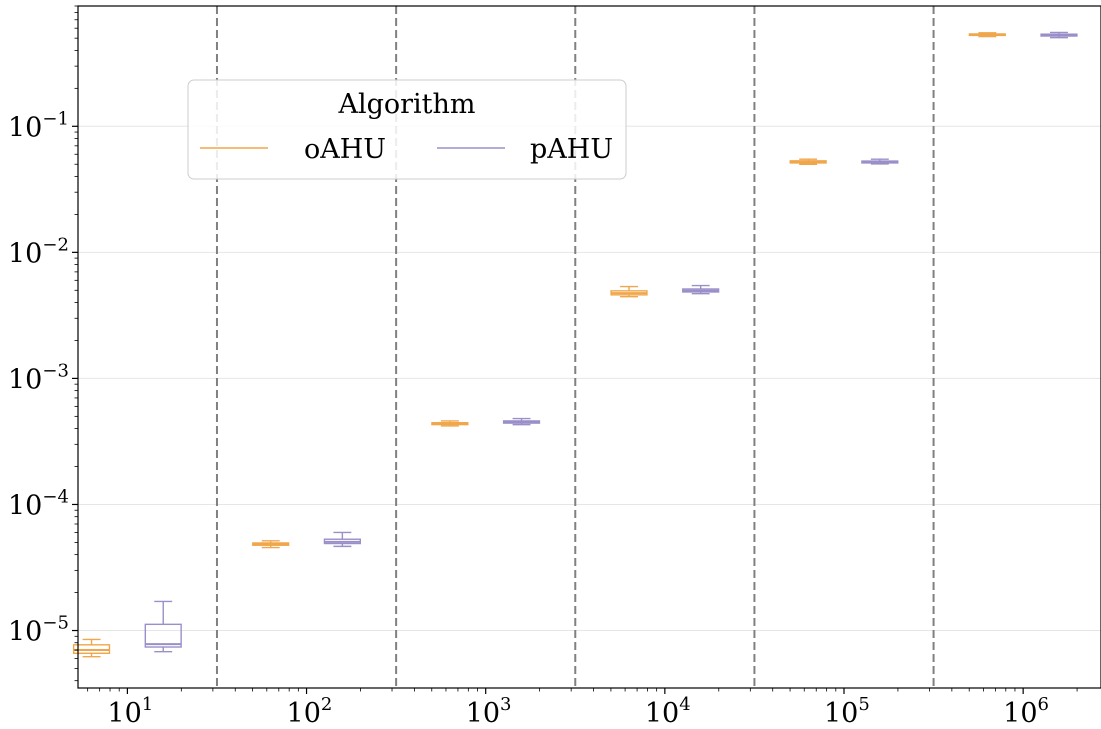 The height and width of the screenshot is (729, 1101). I want to click on y-axis-ticks: 10⁻⁵ 10⁻⁴ 10⁻³ 10⁻² 10⁻¹, so click(43, 343).